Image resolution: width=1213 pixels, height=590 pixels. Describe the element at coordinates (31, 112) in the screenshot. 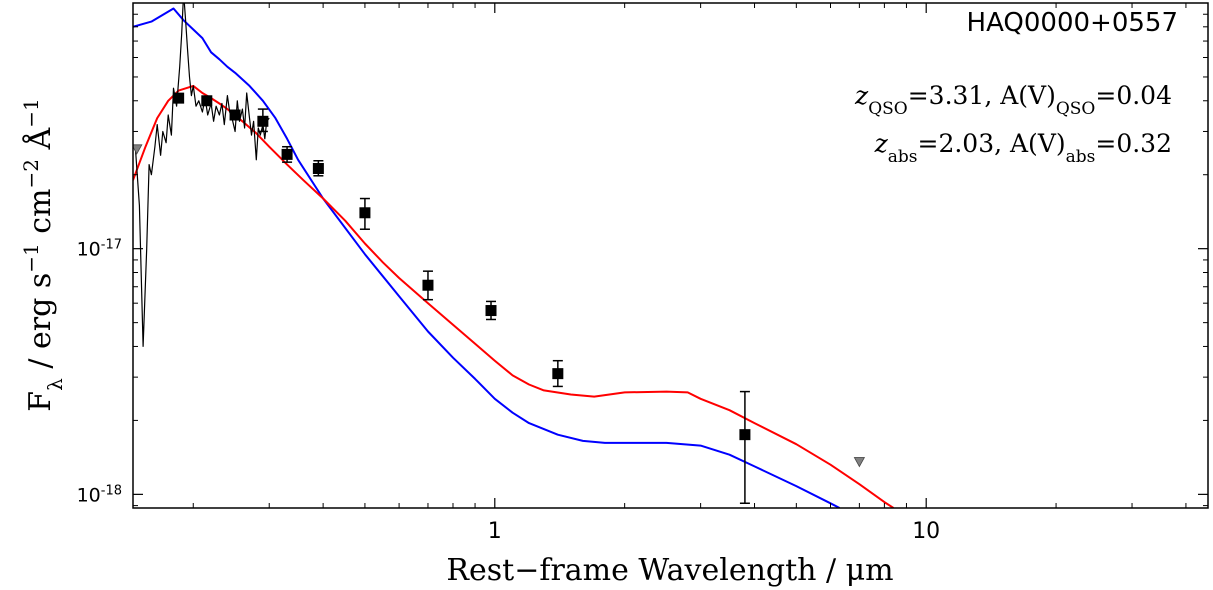

I see `y-label-exp3: −1` at that location.